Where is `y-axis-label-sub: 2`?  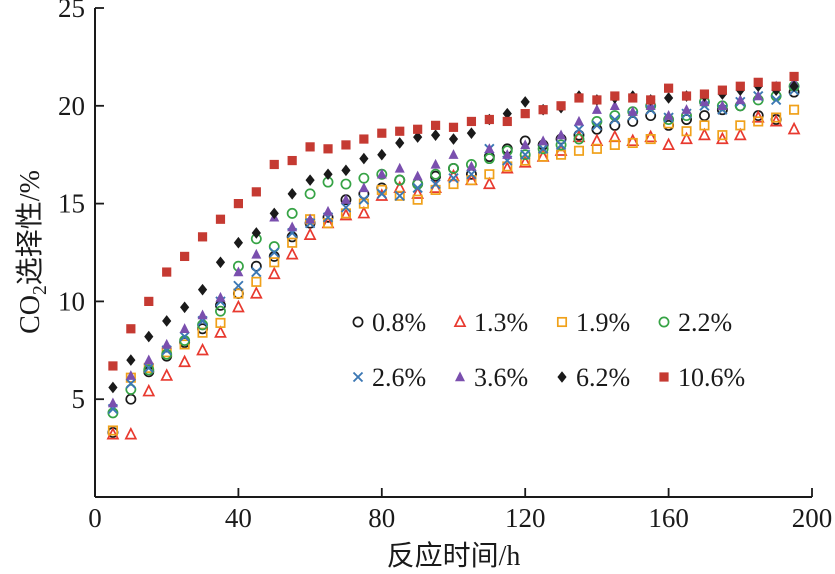
y-axis-label-sub: 2 is located at coordinates (40, 290).